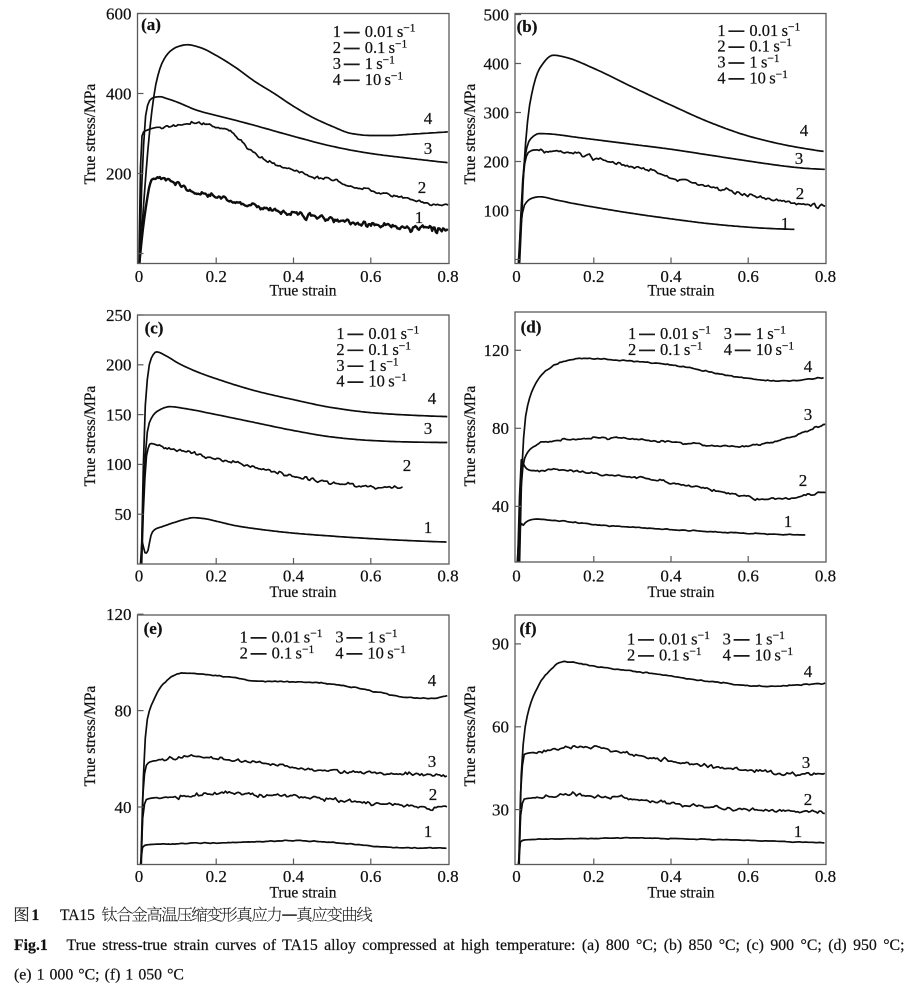 The image size is (920, 990). Describe the element at coordinates (31, 945) in the screenshot. I see `svg-text: Fig.1` at that location.